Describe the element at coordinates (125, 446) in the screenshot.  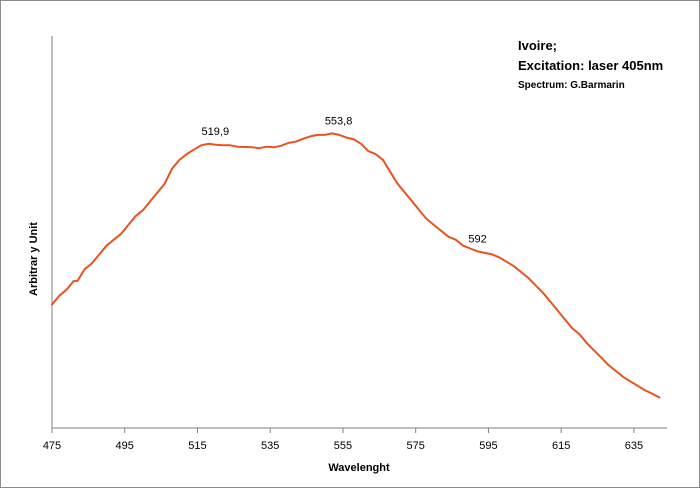
I see `x-tick-label-495: 495` at that location.